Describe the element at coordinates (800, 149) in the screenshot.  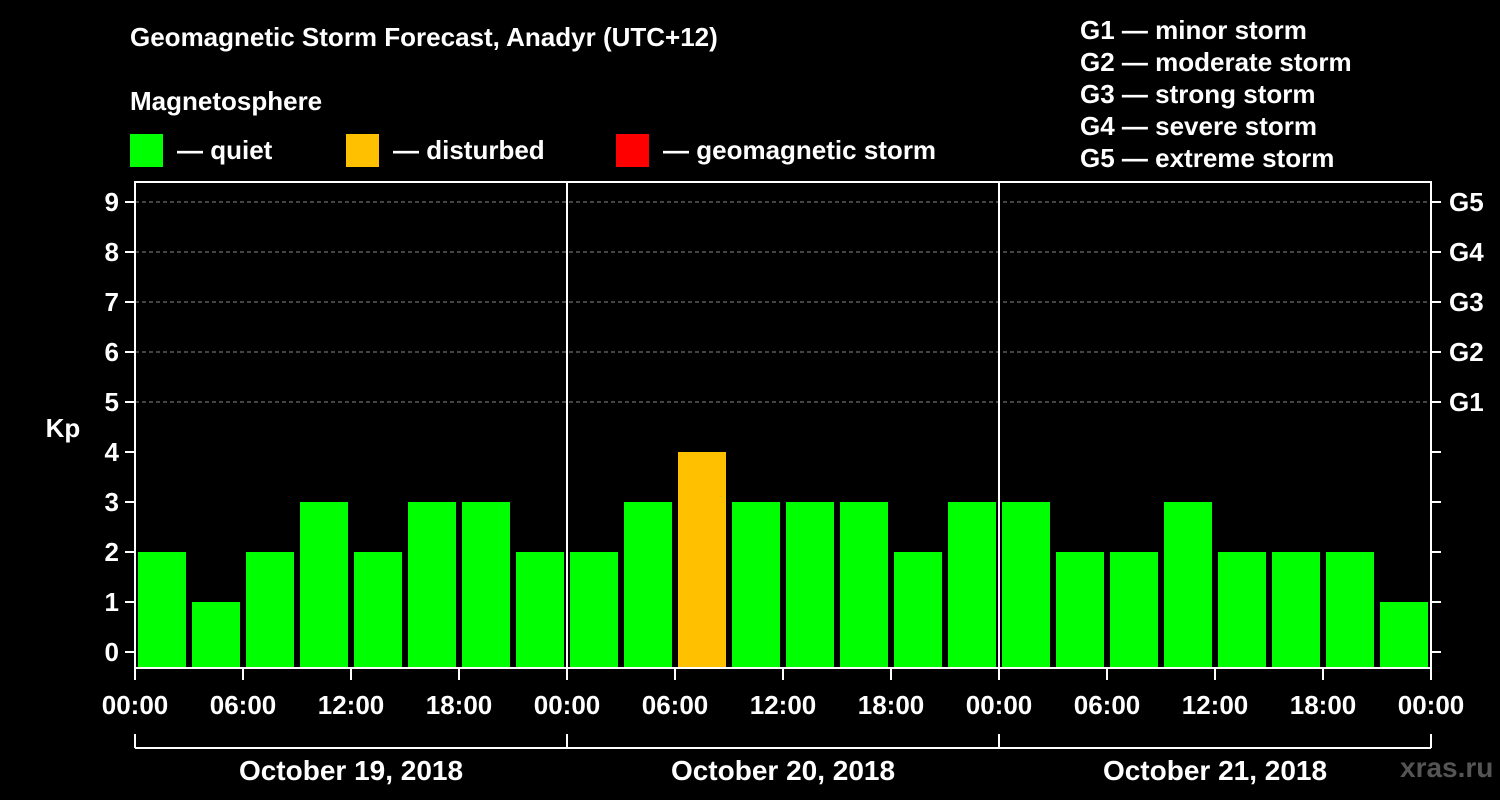
I see `storm-label: — geomagnetic storm` at that location.